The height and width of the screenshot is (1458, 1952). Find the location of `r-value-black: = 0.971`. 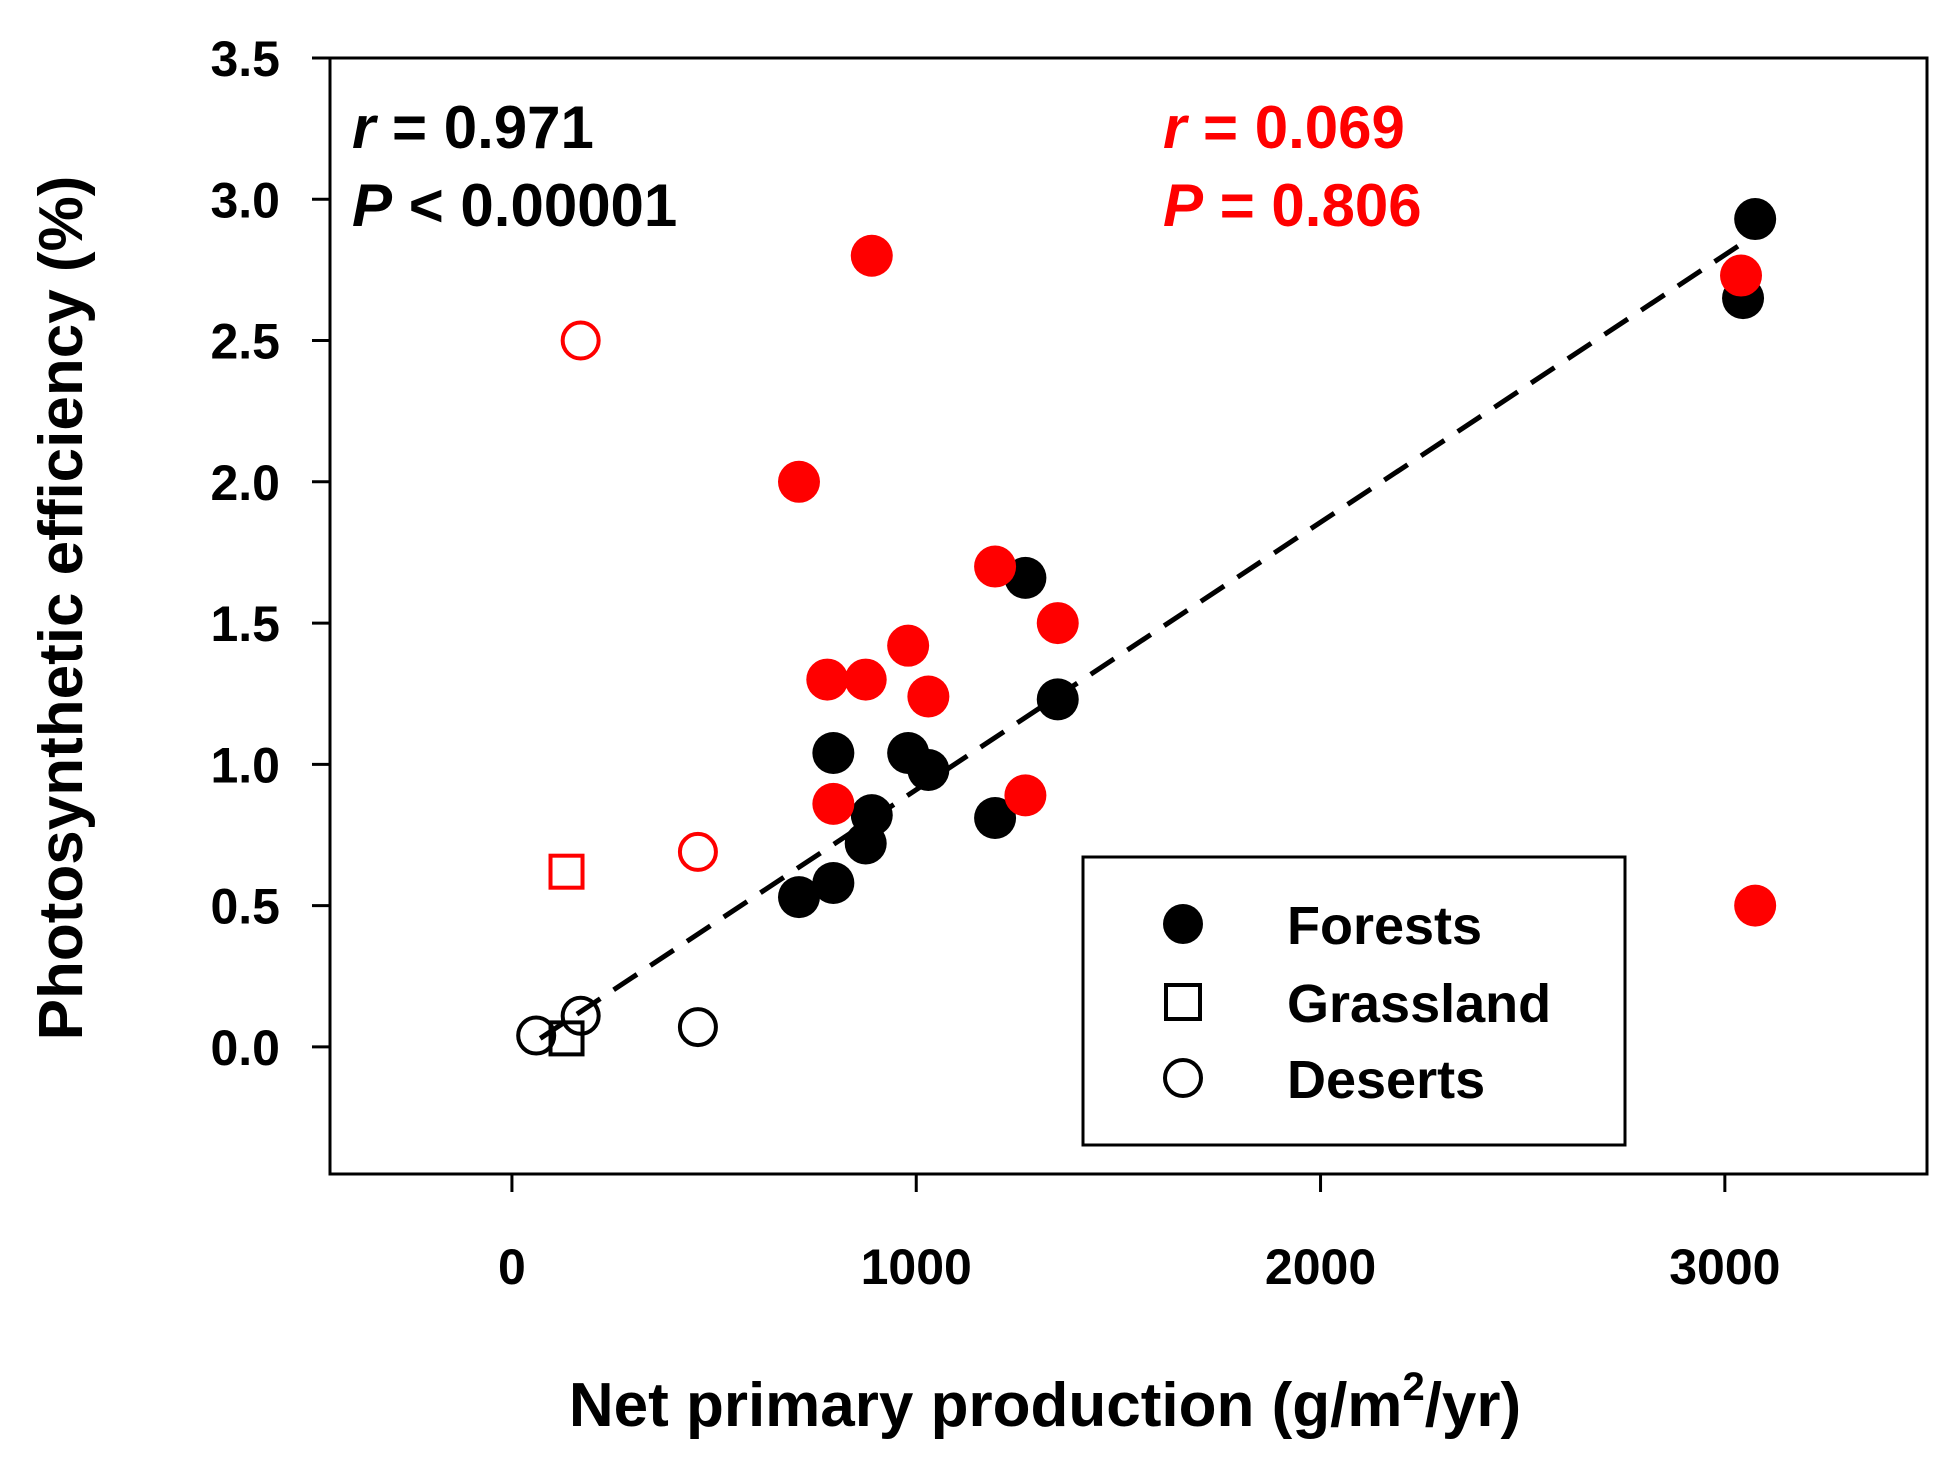

r-value-black: = 0.971 is located at coordinates (484, 127).